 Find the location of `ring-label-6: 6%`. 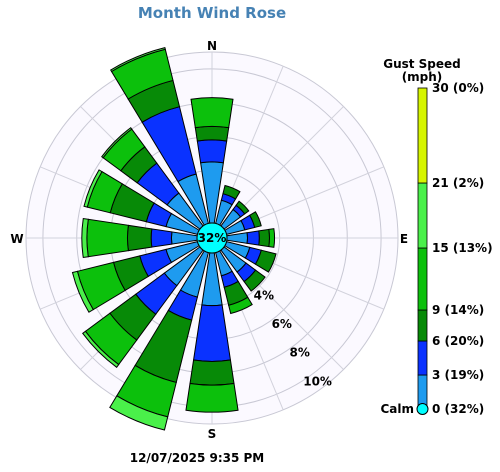

ring-label-6: 6% is located at coordinates (282, 324).